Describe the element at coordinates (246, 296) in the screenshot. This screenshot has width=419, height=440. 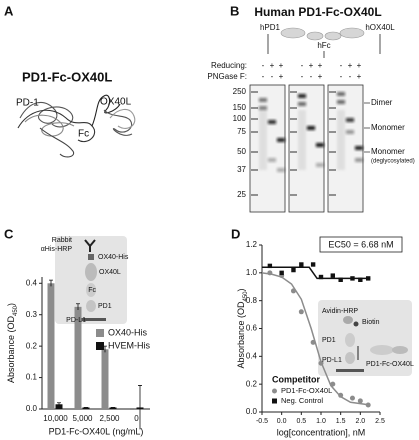
I see `y-axis-label-sub: 450` at that location.